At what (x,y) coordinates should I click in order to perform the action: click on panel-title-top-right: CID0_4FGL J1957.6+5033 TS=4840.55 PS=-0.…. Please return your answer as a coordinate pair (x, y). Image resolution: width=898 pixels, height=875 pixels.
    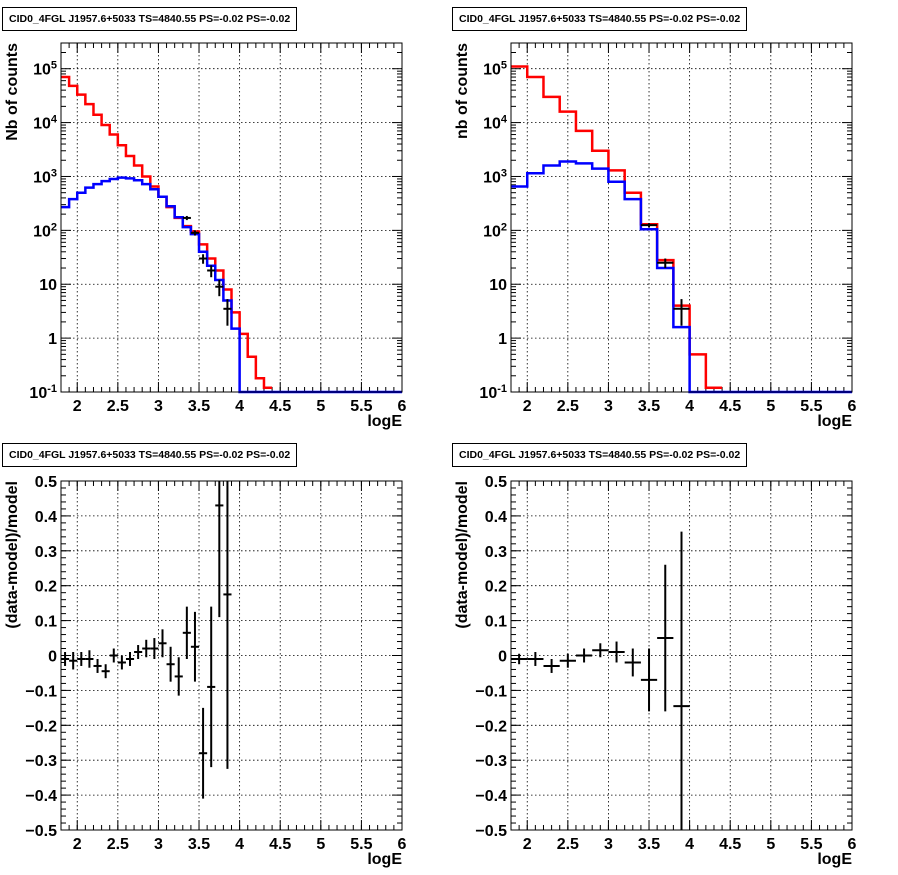
    Looking at the image, I should click on (600, 19).